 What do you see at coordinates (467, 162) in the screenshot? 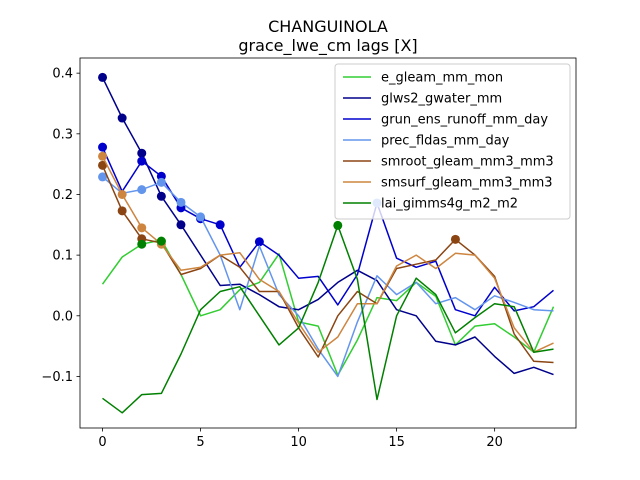
I see `legend-label: smroot_gleam_mm3_mm3` at bounding box center [467, 162].